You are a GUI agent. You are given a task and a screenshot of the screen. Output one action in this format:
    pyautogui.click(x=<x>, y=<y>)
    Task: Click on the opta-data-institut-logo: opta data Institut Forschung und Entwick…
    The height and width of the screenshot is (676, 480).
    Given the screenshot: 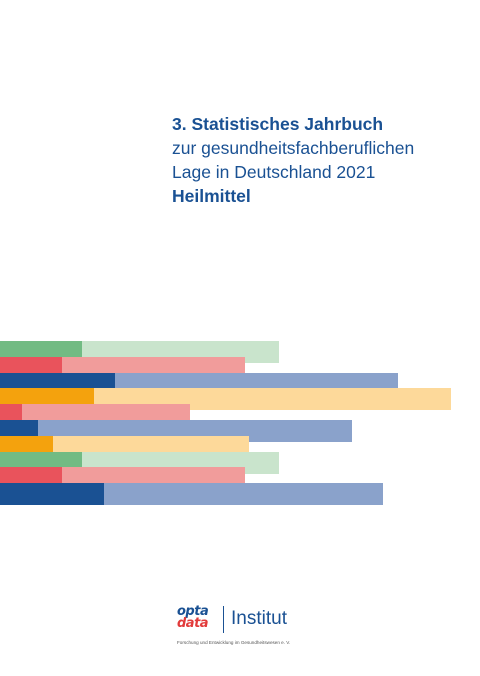 What is the action you would take?
    pyautogui.click(x=257, y=625)
    